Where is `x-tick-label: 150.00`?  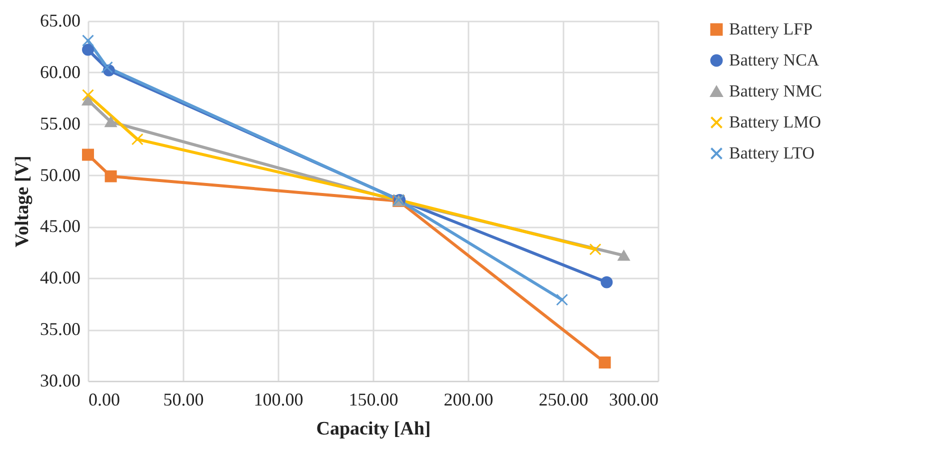
x-tick-label: 150.00 is located at coordinates (373, 400).